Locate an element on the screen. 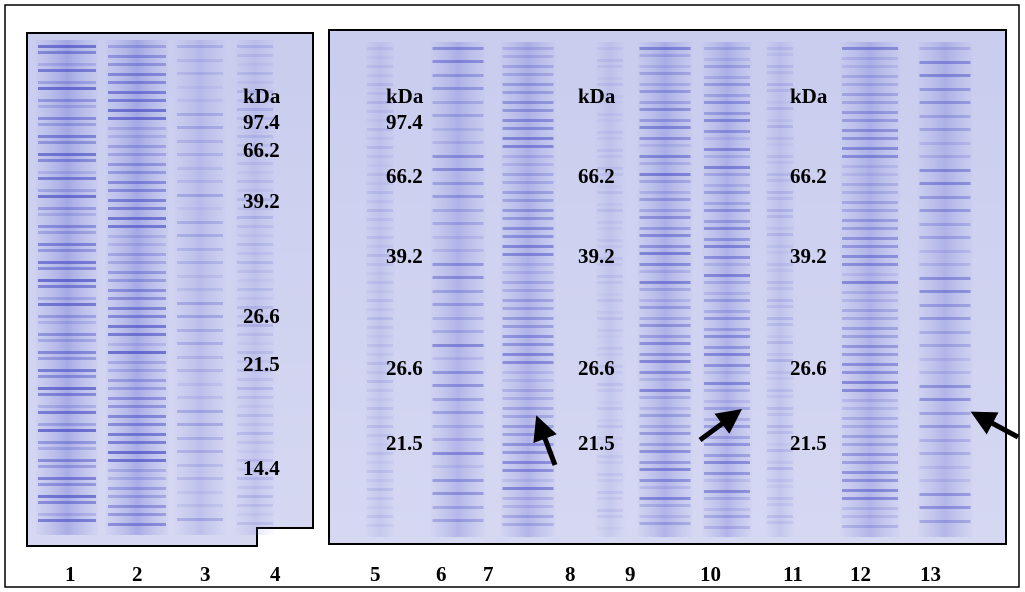 This screenshot has width=1025, height=592. arrow is located at coordinates (720, 426).